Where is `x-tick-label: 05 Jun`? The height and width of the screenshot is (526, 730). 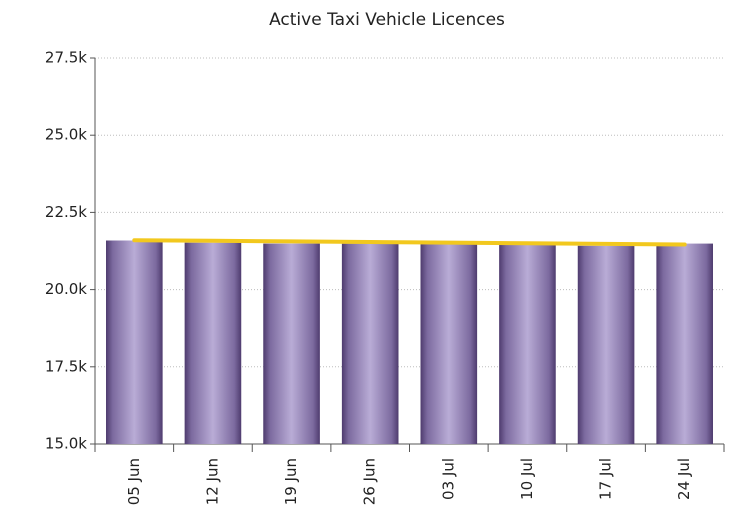 x-tick-label: 05 Jun is located at coordinates (134, 481).